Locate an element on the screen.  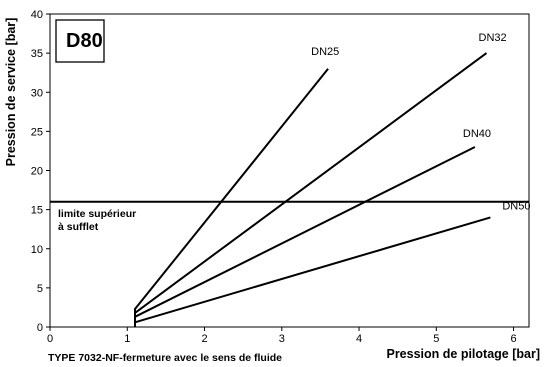
x-tick-label: 4 is located at coordinates (359, 339).